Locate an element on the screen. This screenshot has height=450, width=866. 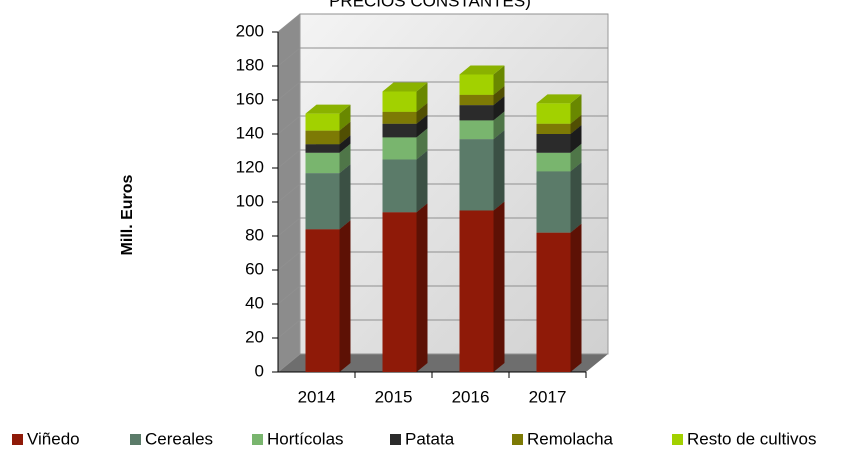
y-tick-label: 20 is located at coordinates (254, 336).